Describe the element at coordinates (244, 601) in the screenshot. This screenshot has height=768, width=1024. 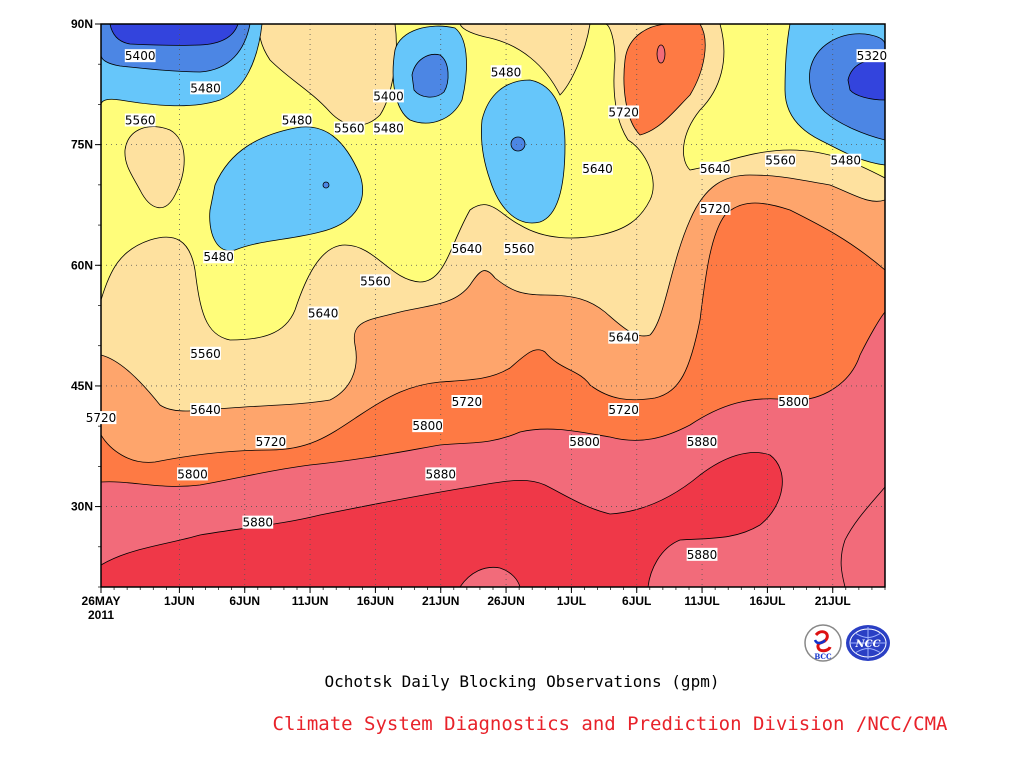
I see `x-tick-label: 6JUN` at that location.